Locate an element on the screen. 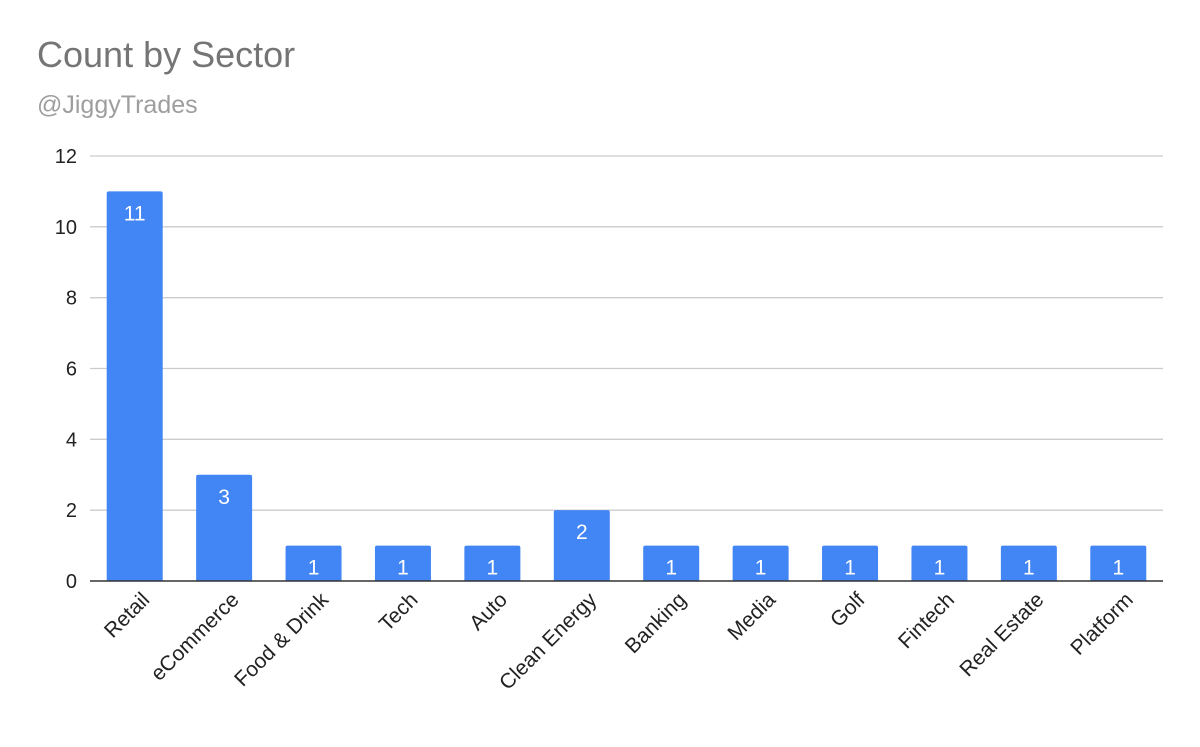 The width and height of the screenshot is (1200, 747). y-tick-label: 12 is located at coordinates (66, 157).